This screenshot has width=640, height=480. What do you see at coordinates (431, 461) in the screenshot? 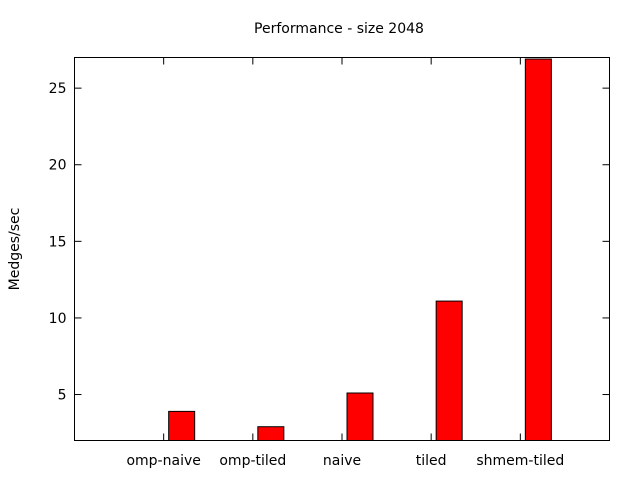
I see `x-tick-label: tiled` at bounding box center [431, 461].